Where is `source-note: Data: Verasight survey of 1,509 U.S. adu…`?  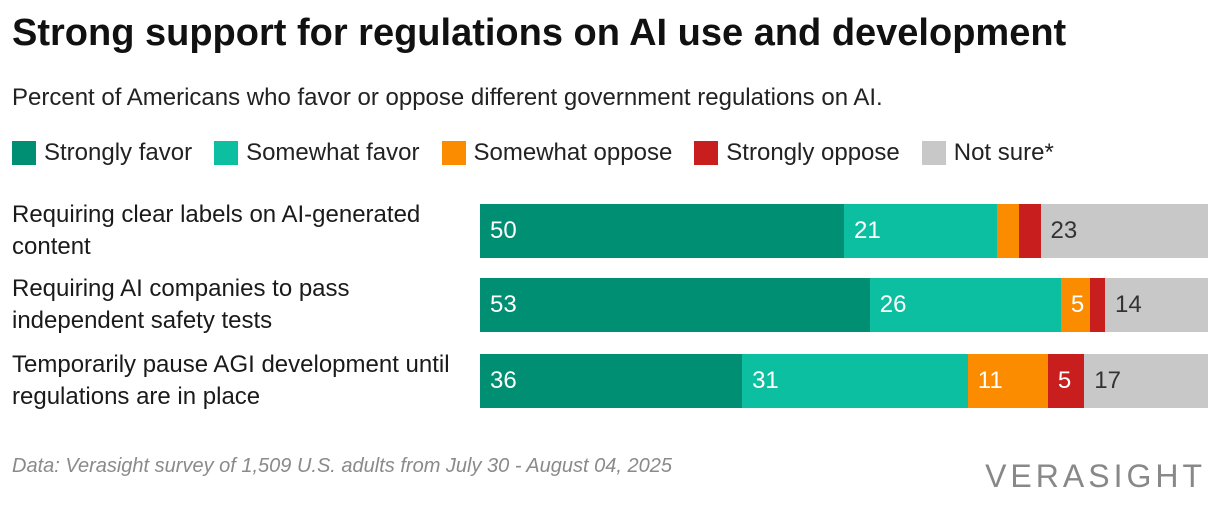 source-note: Data: Verasight survey of 1,509 U.S. adu… is located at coordinates (342, 466).